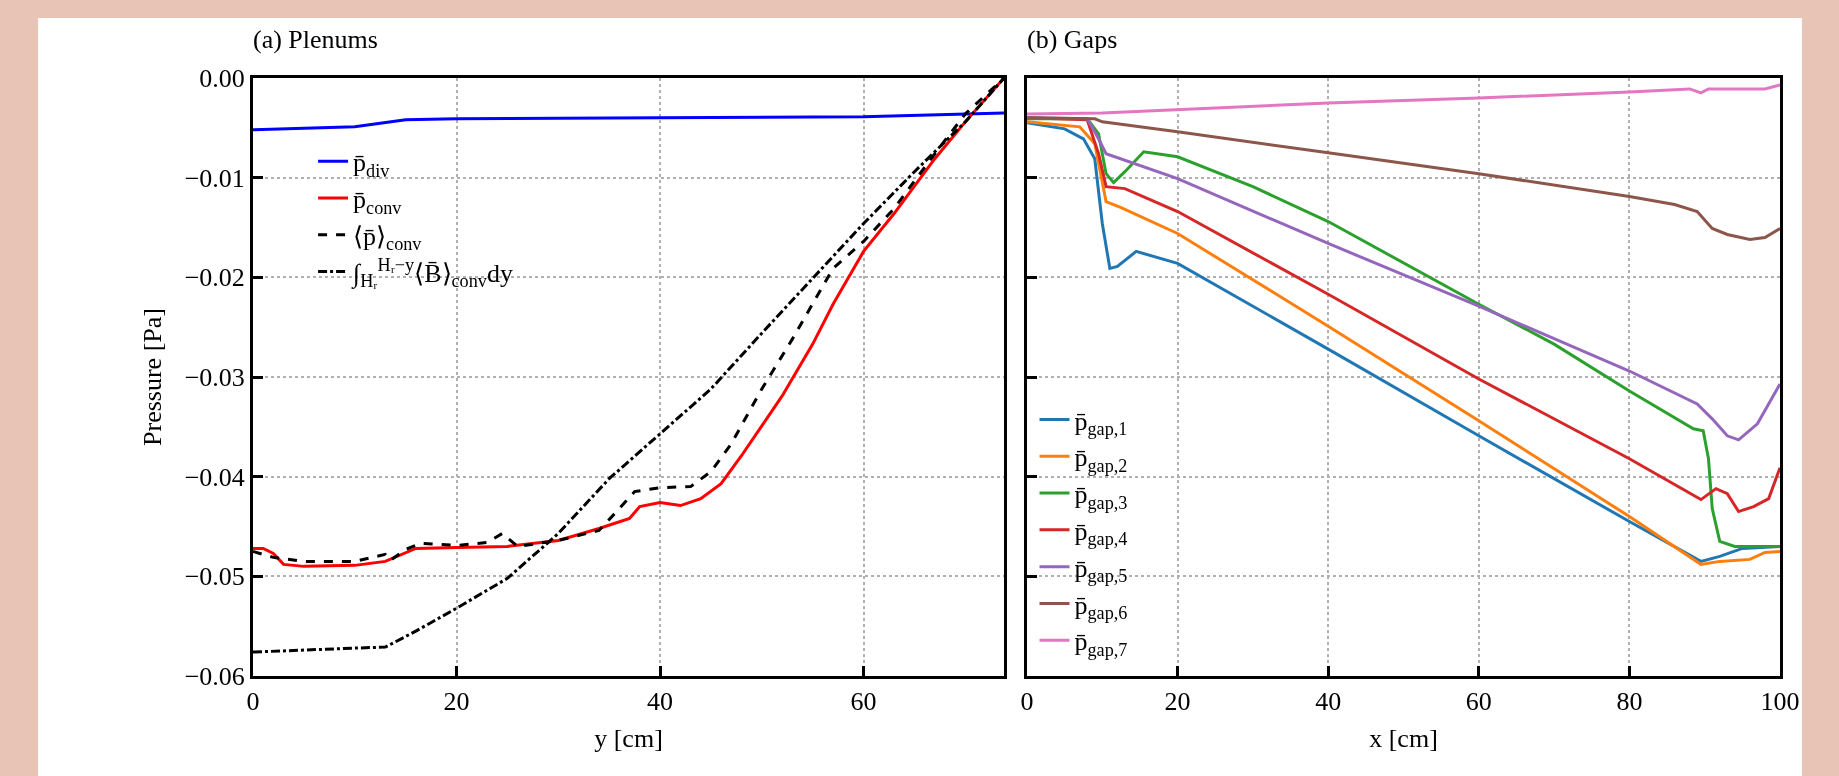  What do you see at coordinates (214, 278) in the screenshot?
I see `y-tick-label: −0.02` at bounding box center [214, 278].